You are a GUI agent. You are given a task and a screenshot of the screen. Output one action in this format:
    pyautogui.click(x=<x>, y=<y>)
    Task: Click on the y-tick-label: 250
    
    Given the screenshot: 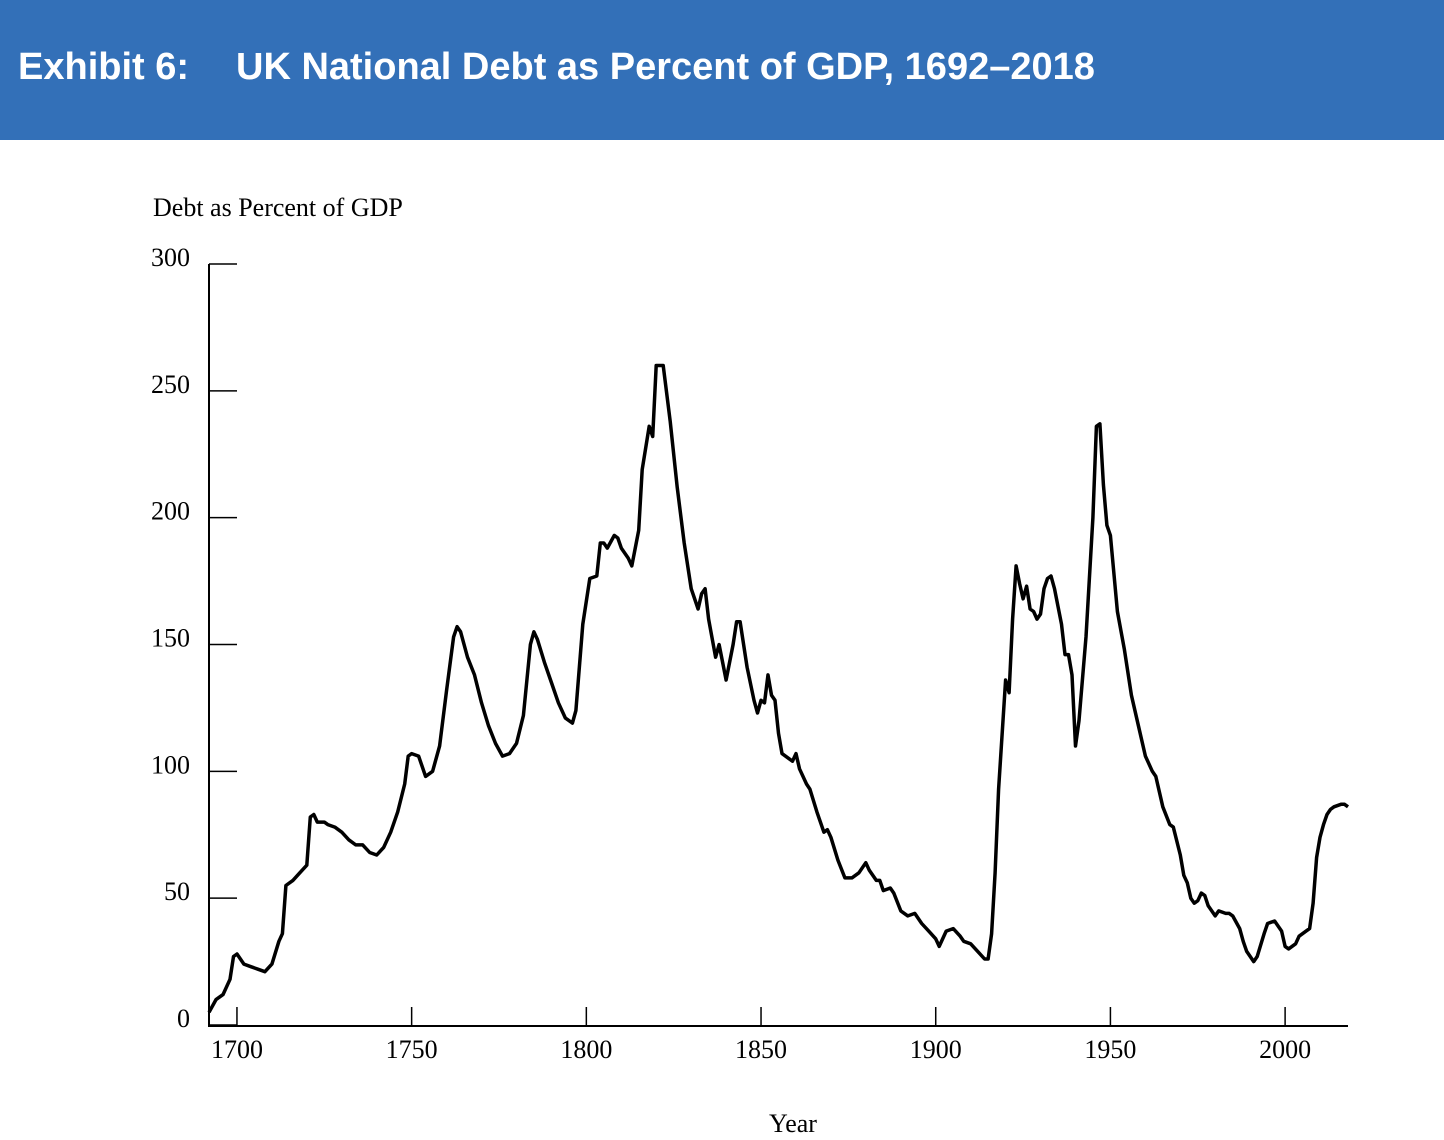 What is the action you would take?
    pyautogui.click(x=170, y=384)
    